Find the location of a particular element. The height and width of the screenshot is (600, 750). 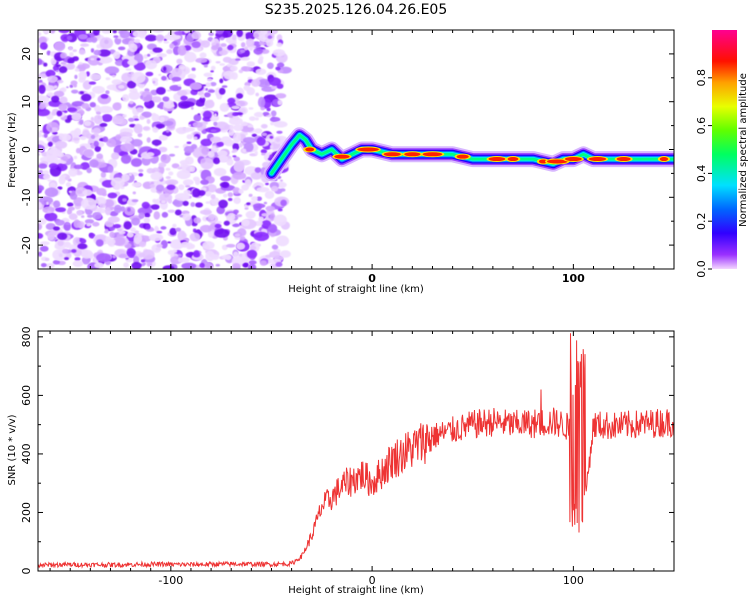

spectrogram-x-tick-label: 100 is located at coordinates (573, 278).